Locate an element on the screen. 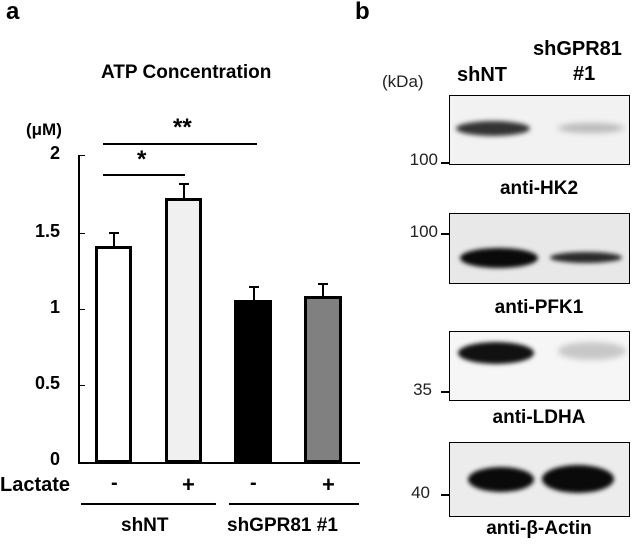 Image resolution: width=644 pixels, height=547 pixels. lactate-row-label: Lactate is located at coordinates (35, 485).